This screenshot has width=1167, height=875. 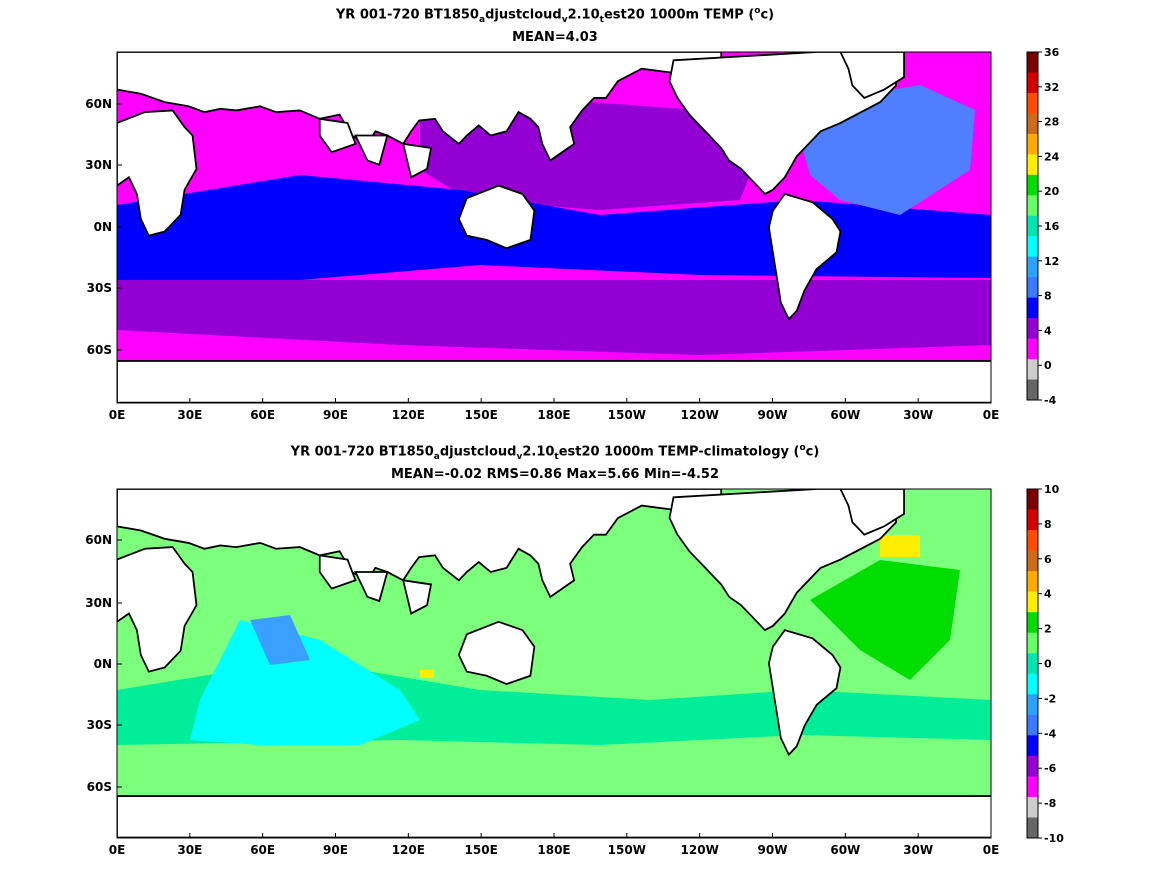 What do you see at coordinates (1048, 330) in the screenshot?
I see `colorbar-tick-label: 4` at bounding box center [1048, 330].